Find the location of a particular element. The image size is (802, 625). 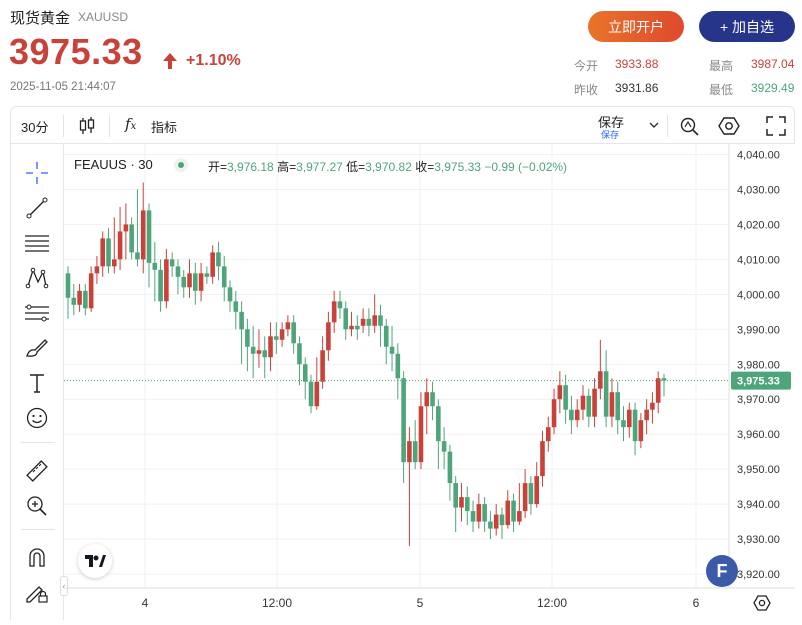

candle-type-icon is located at coordinates (87, 126).